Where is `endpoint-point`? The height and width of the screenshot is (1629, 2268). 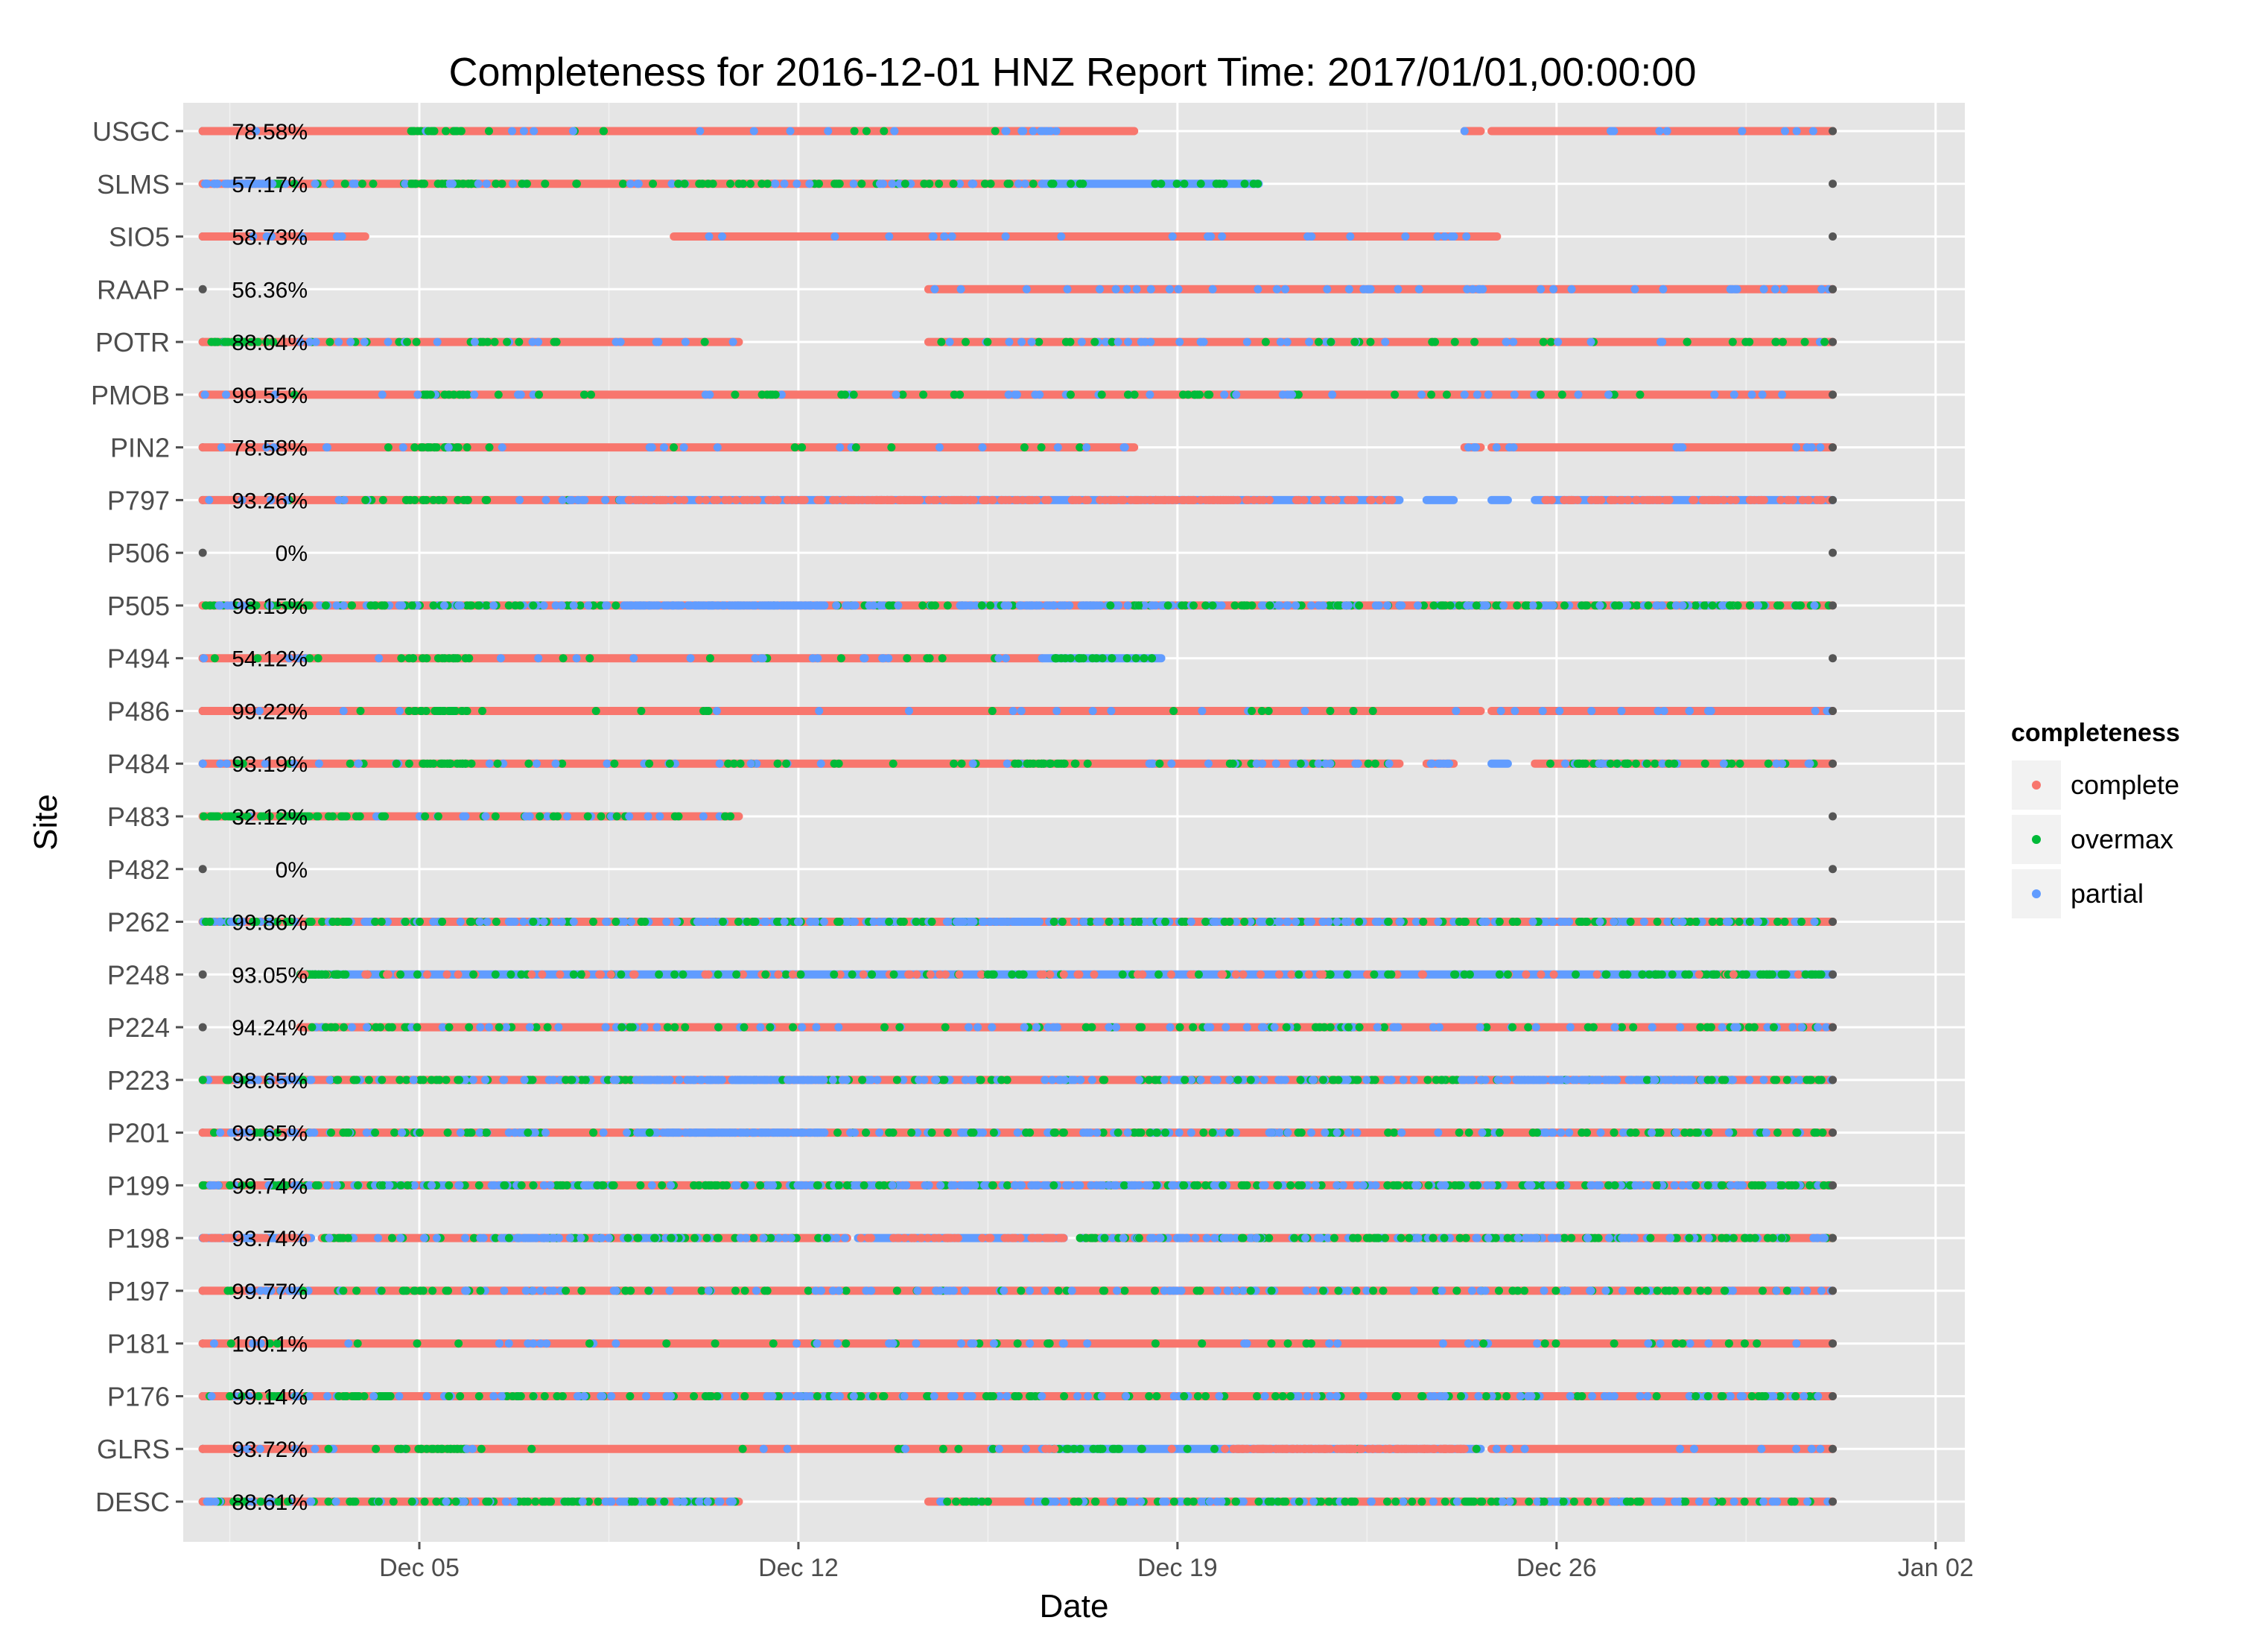 endpoint-point is located at coordinates (1833, 552).